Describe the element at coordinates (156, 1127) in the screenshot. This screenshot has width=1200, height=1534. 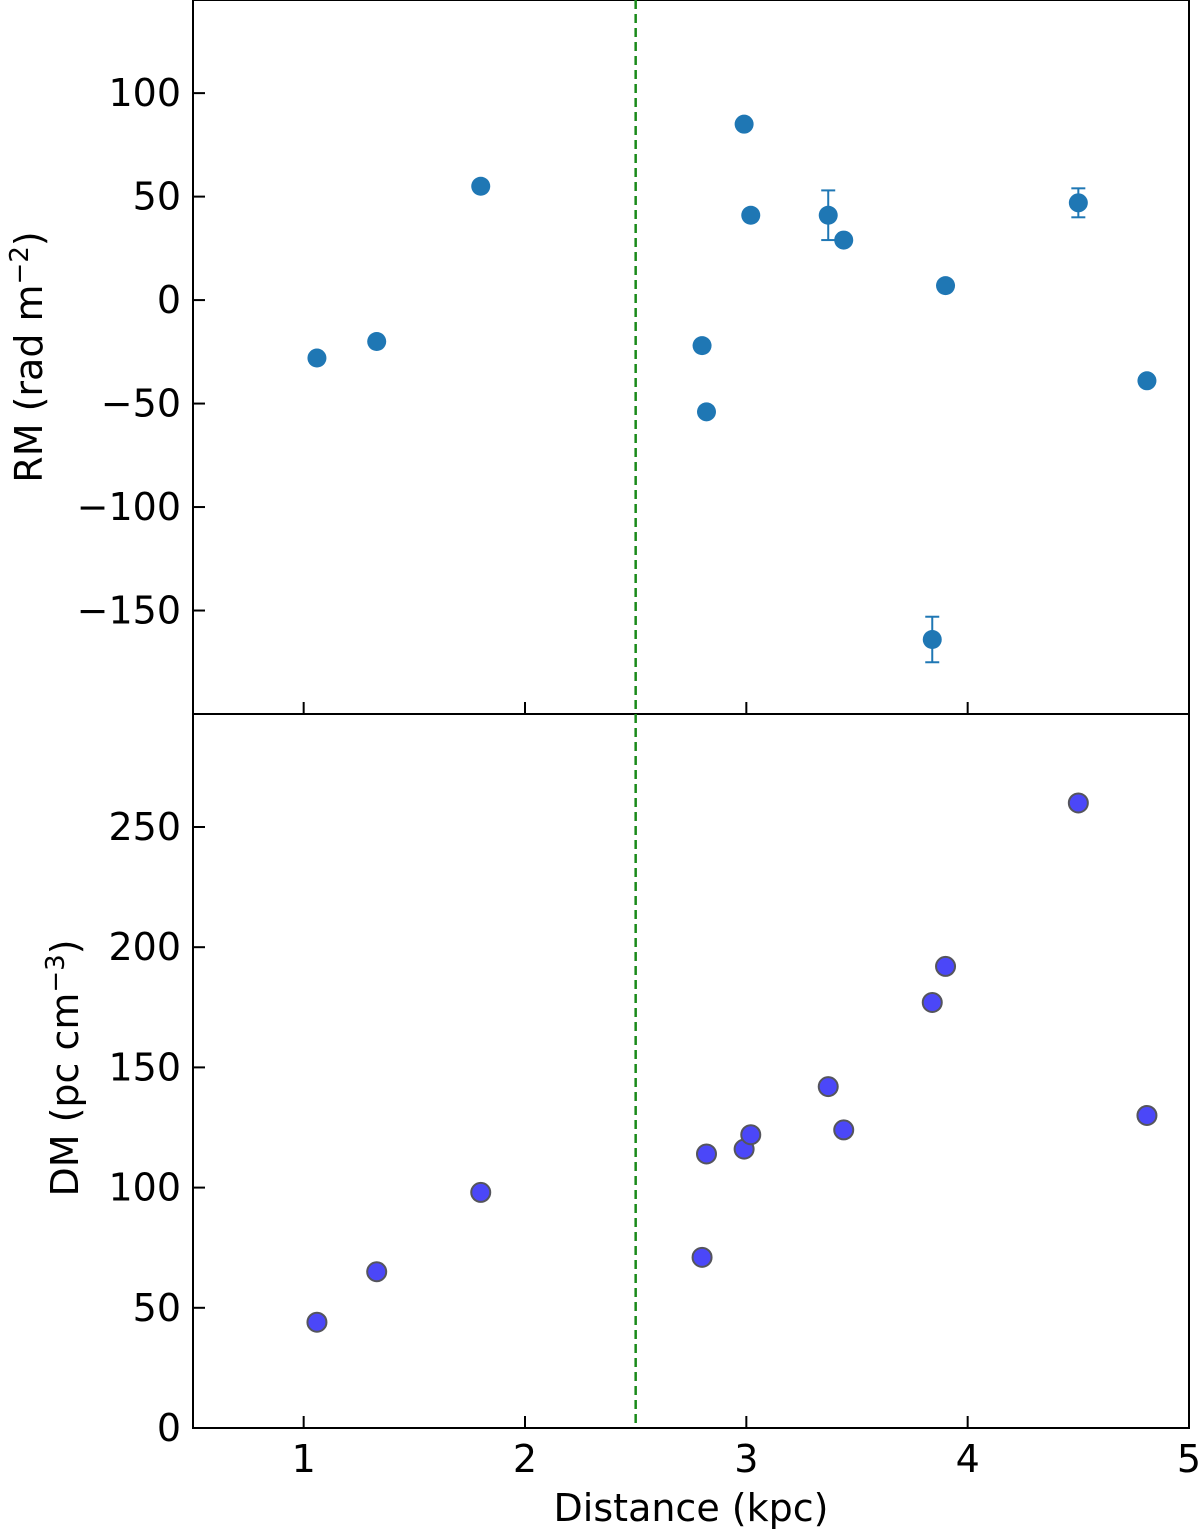
I see `dm-y-ticks: 0 50 100 150 200 250` at that location.